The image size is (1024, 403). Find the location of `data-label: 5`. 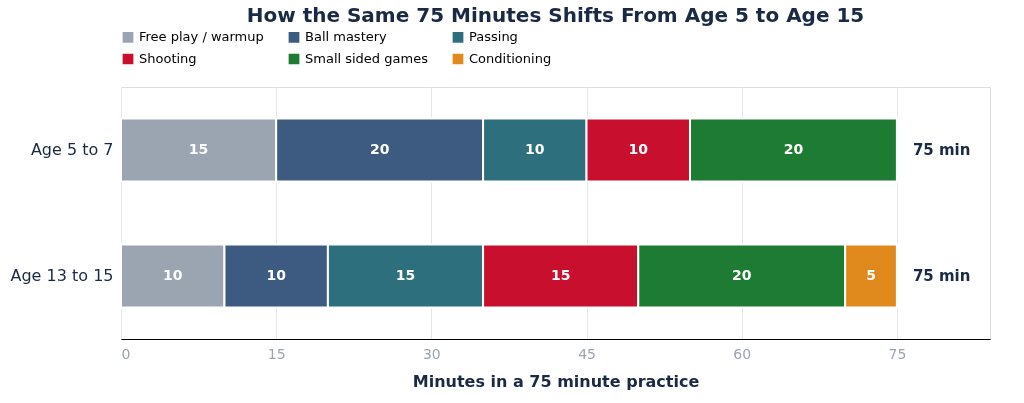

data-label: 5 is located at coordinates (871, 275).